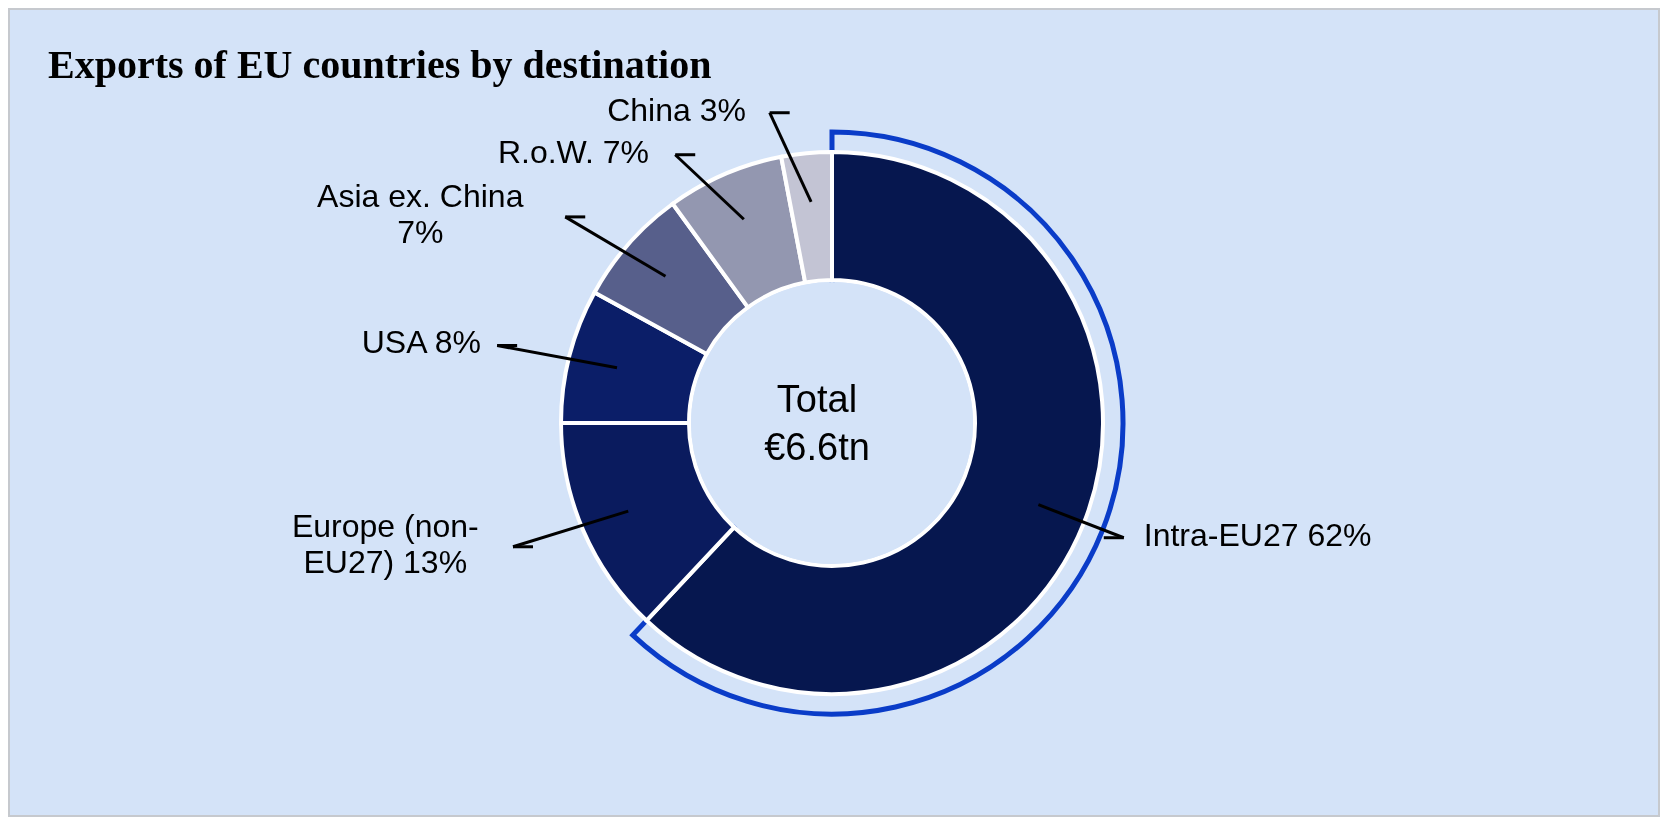 The height and width of the screenshot is (825, 1668). What do you see at coordinates (385, 544) in the screenshot?
I see `slice-label: Europe (non-EU27) 13%` at bounding box center [385, 544].